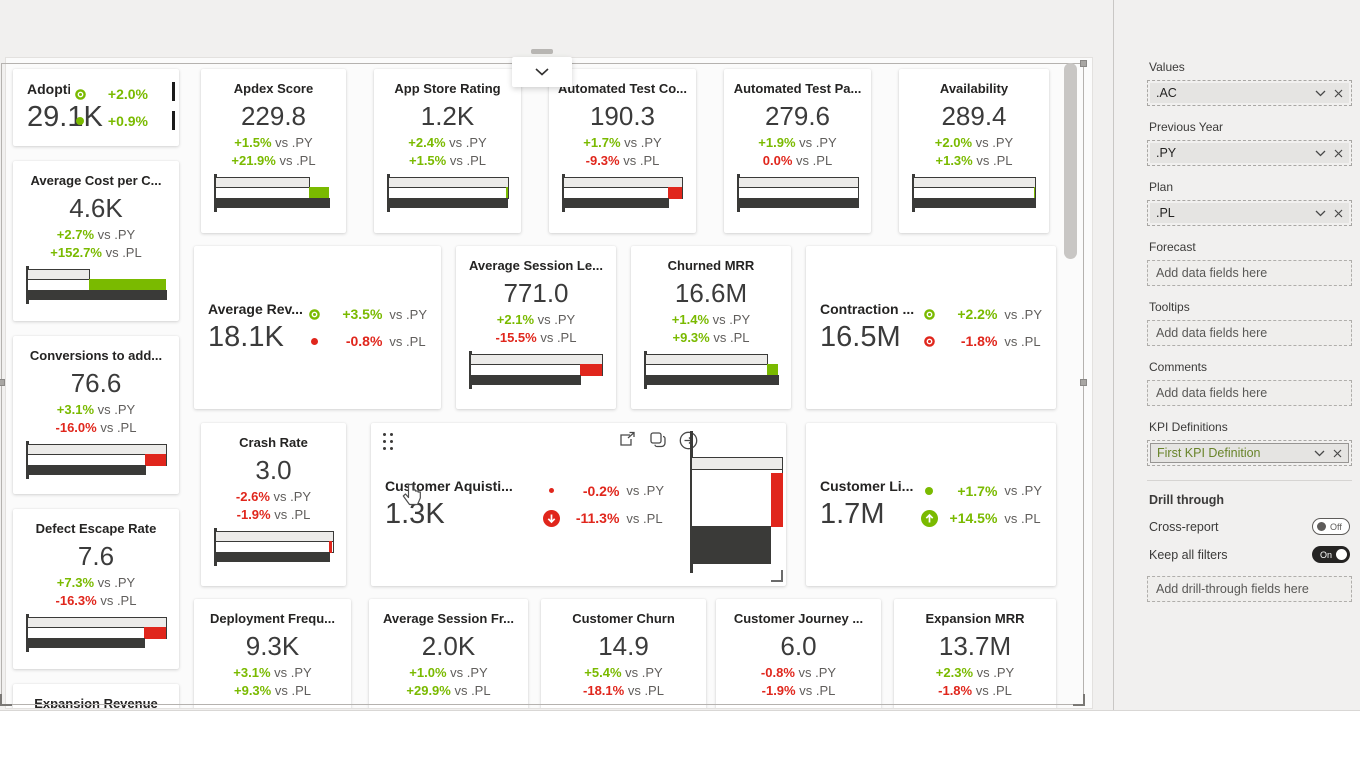 The height and width of the screenshot is (765, 1360). I want to click on variance-percent: +152.7%, so click(76, 252).